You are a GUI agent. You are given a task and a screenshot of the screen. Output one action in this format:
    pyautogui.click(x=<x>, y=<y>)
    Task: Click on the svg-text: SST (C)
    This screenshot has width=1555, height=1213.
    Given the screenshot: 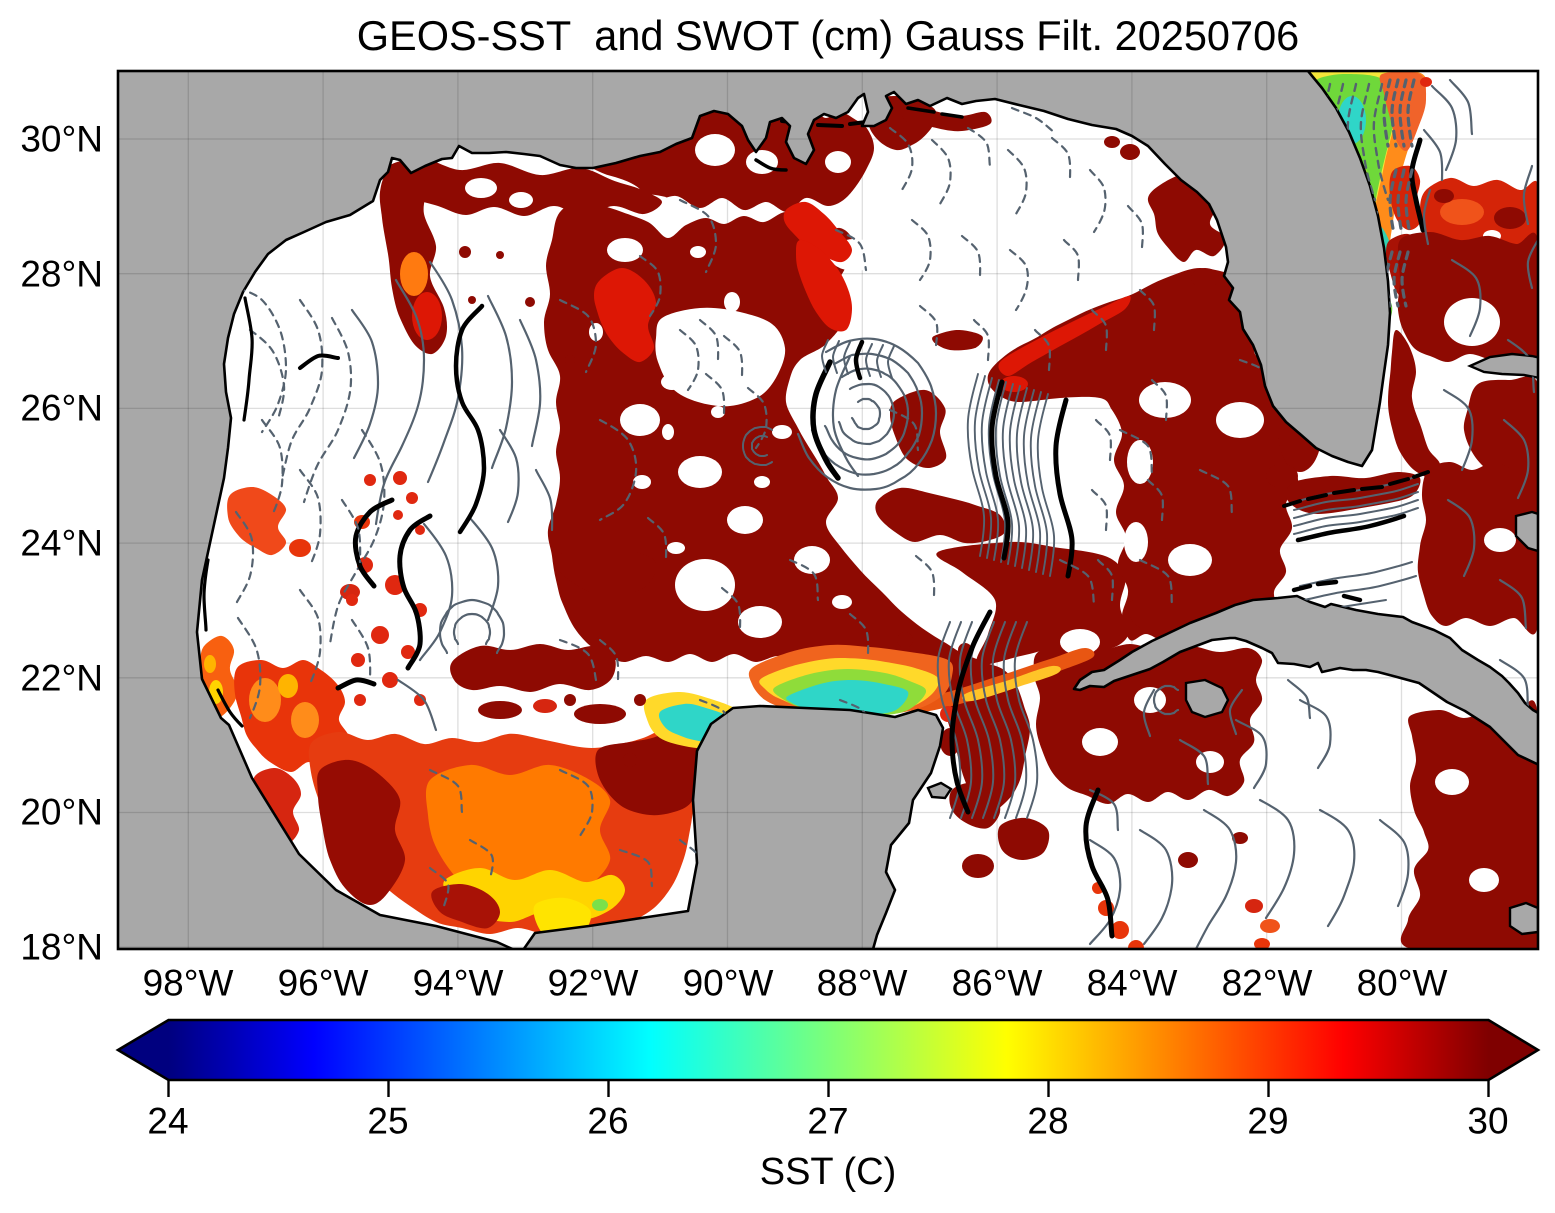 What is the action you would take?
    pyautogui.click(x=828, y=1172)
    